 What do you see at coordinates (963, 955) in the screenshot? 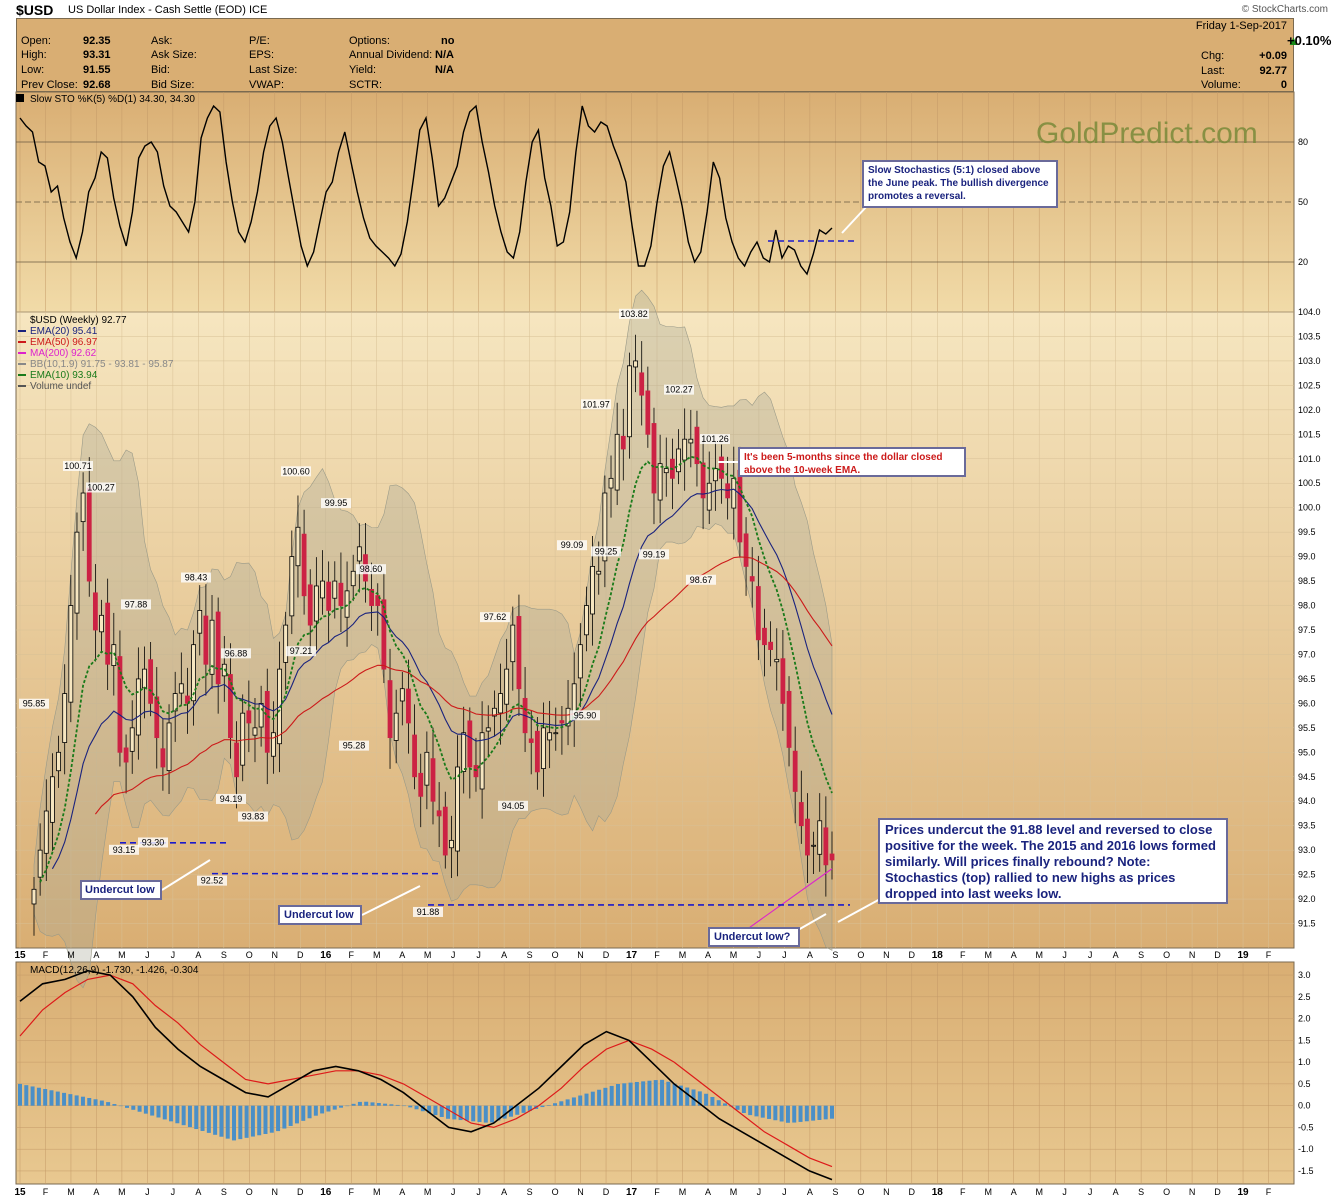
I see `x-tick-label: F` at bounding box center [963, 955].